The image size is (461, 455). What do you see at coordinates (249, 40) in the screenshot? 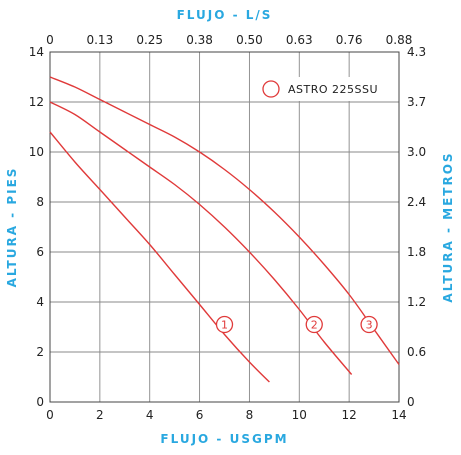
I see `x-top-tick-label: 0.50` at bounding box center [249, 40].